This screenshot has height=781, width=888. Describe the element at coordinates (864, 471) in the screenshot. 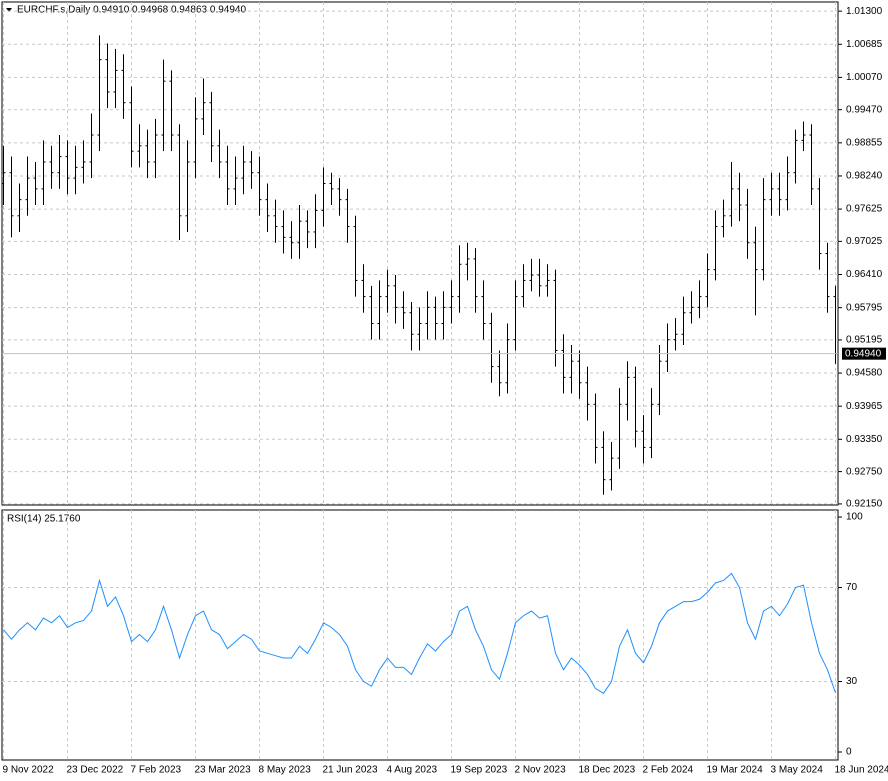

I see `y-tick-label: 0.92750` at that location.